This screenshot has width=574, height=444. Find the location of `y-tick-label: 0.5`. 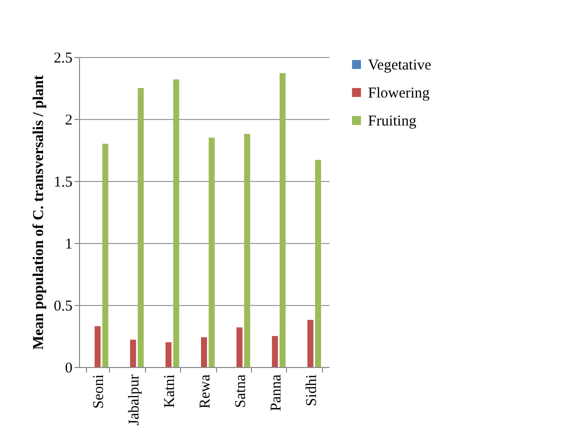

y-tick-label: 0.5 is located at coordinates (63, 306).